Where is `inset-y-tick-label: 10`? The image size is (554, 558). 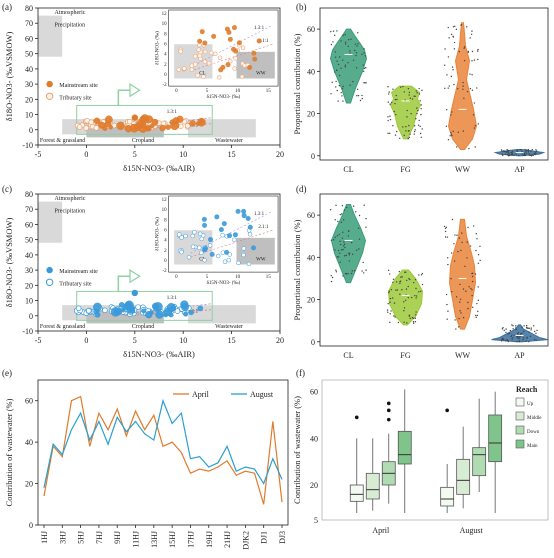
inset-y-tick-label: 10 is located at coordinates (165, 24).